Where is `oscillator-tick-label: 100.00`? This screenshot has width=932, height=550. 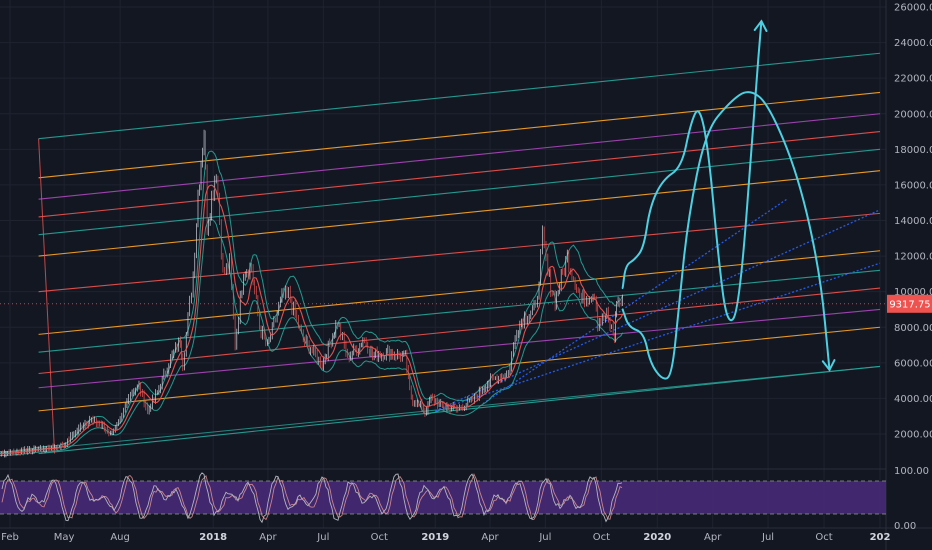 oscillator-tick-label: 100.00 is located at coordinates (911, 471).